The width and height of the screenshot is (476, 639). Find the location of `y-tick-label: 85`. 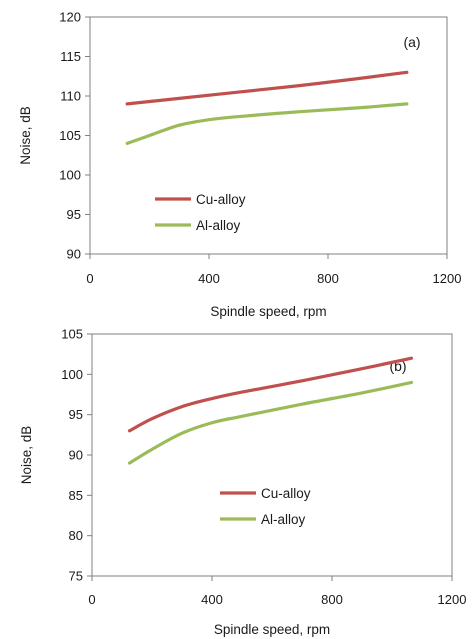

y-tick-label: 85 is located at coordinates (76, 495).